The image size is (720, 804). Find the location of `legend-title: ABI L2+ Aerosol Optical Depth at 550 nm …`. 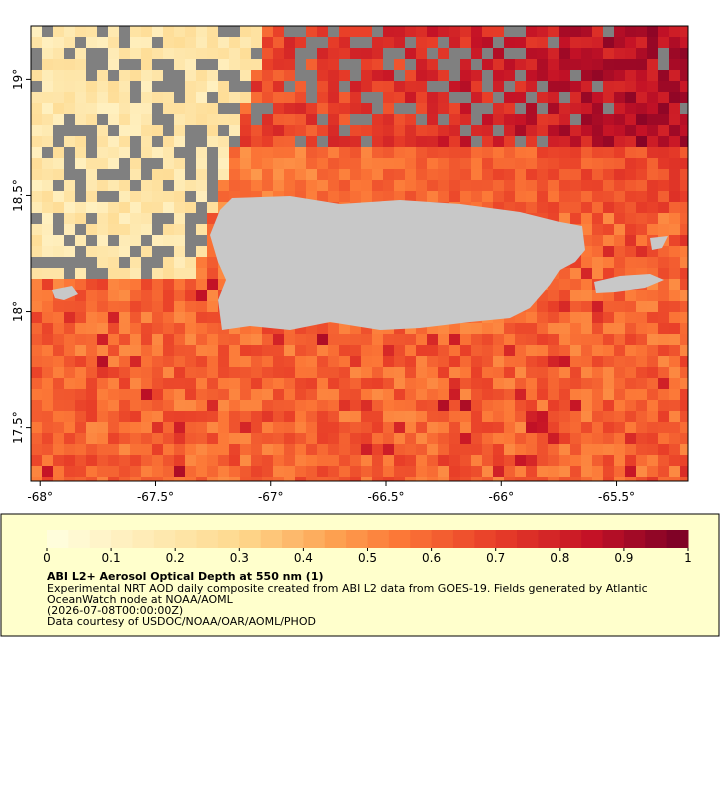

legend-title: ABI L2+ Aerosol Optical Depth at 550 nm … is located at coordinates (185, 576).